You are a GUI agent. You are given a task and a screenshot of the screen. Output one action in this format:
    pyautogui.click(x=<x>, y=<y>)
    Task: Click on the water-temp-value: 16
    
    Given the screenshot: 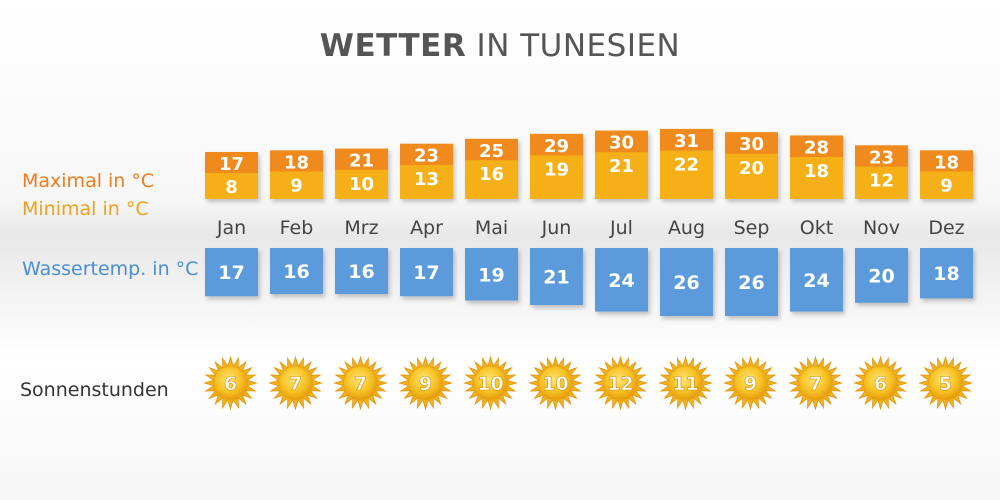 What is the action you would take?
    pyautogui.click(x=361, y=272)
    